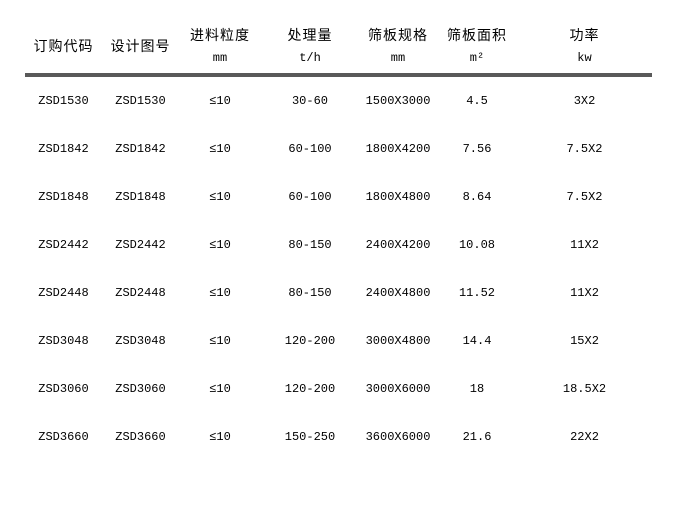 The image size is (691, 520). I want to click on column-header-label: 筛板规格, so click(398, 36).